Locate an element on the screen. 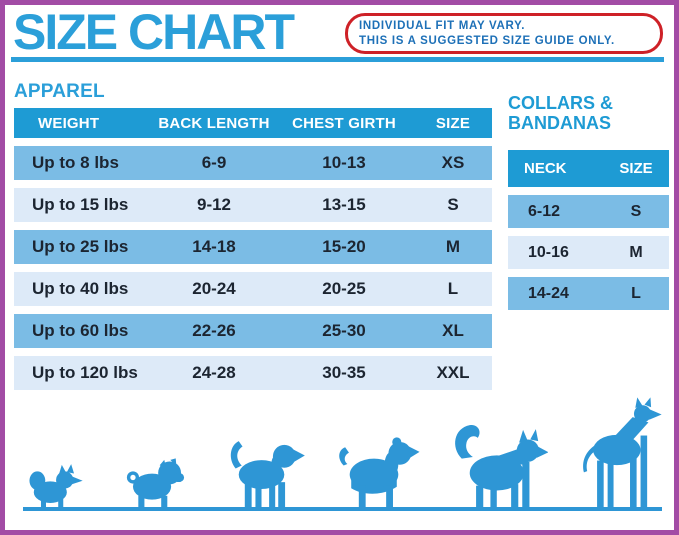 This screenshot has height=535, width=679. apparel-header-row: WEIGHT BACK LENGTH CHEST GIRTH SIZE is located at coordinates (253, 123).